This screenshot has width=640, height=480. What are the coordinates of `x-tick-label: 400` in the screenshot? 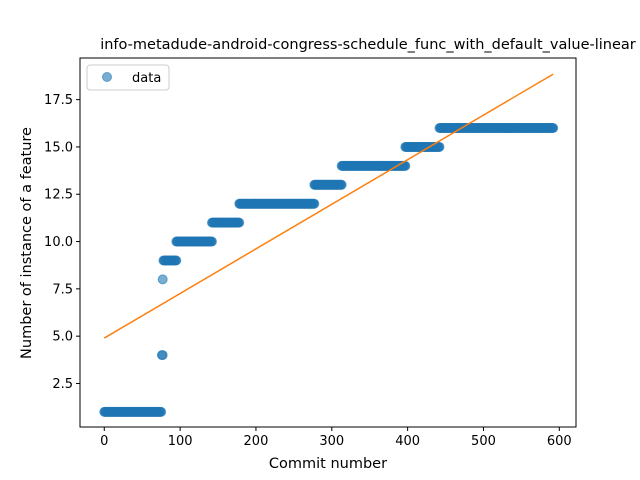 It's located at (407, 441).